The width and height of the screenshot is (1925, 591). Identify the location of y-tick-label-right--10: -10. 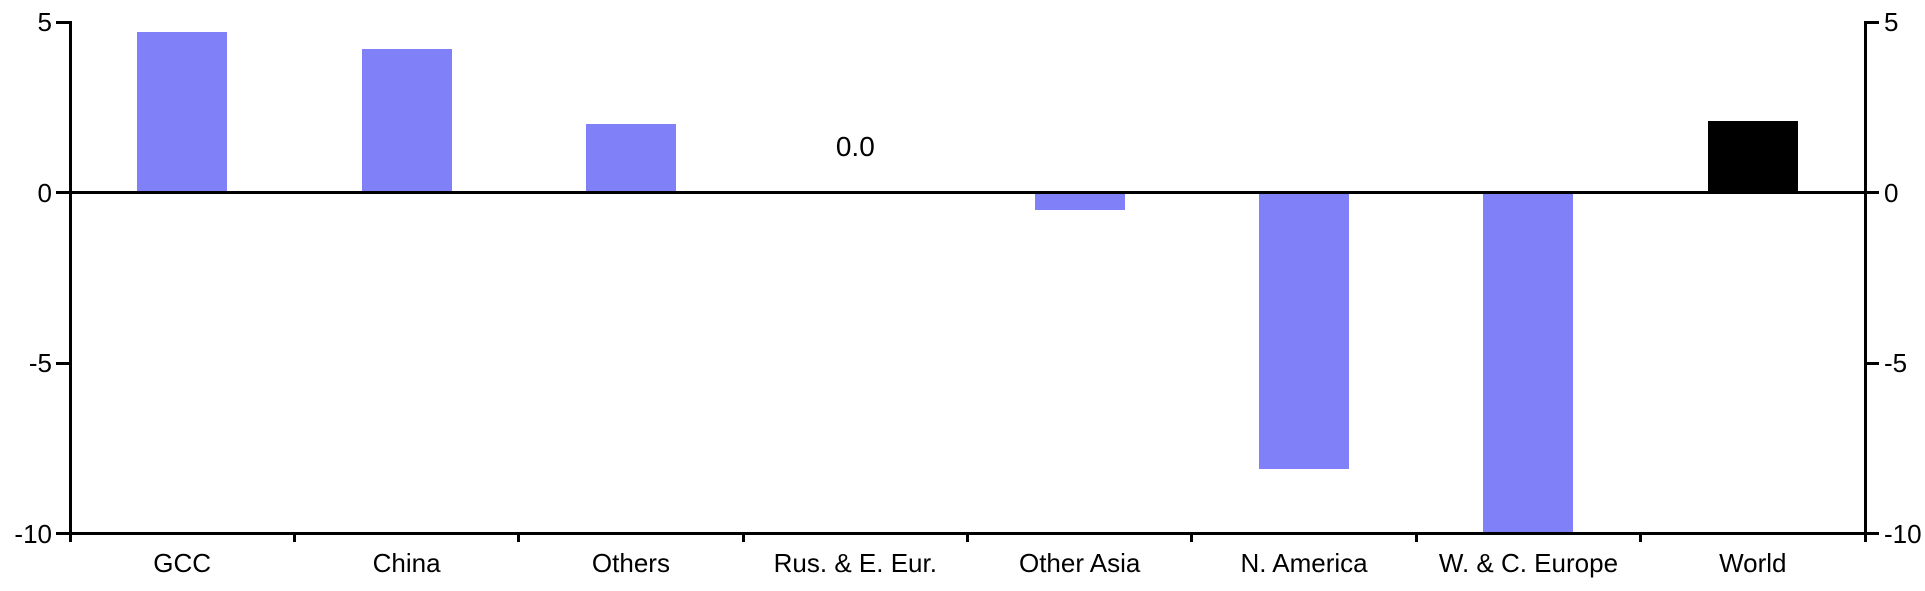
(1903, 533).